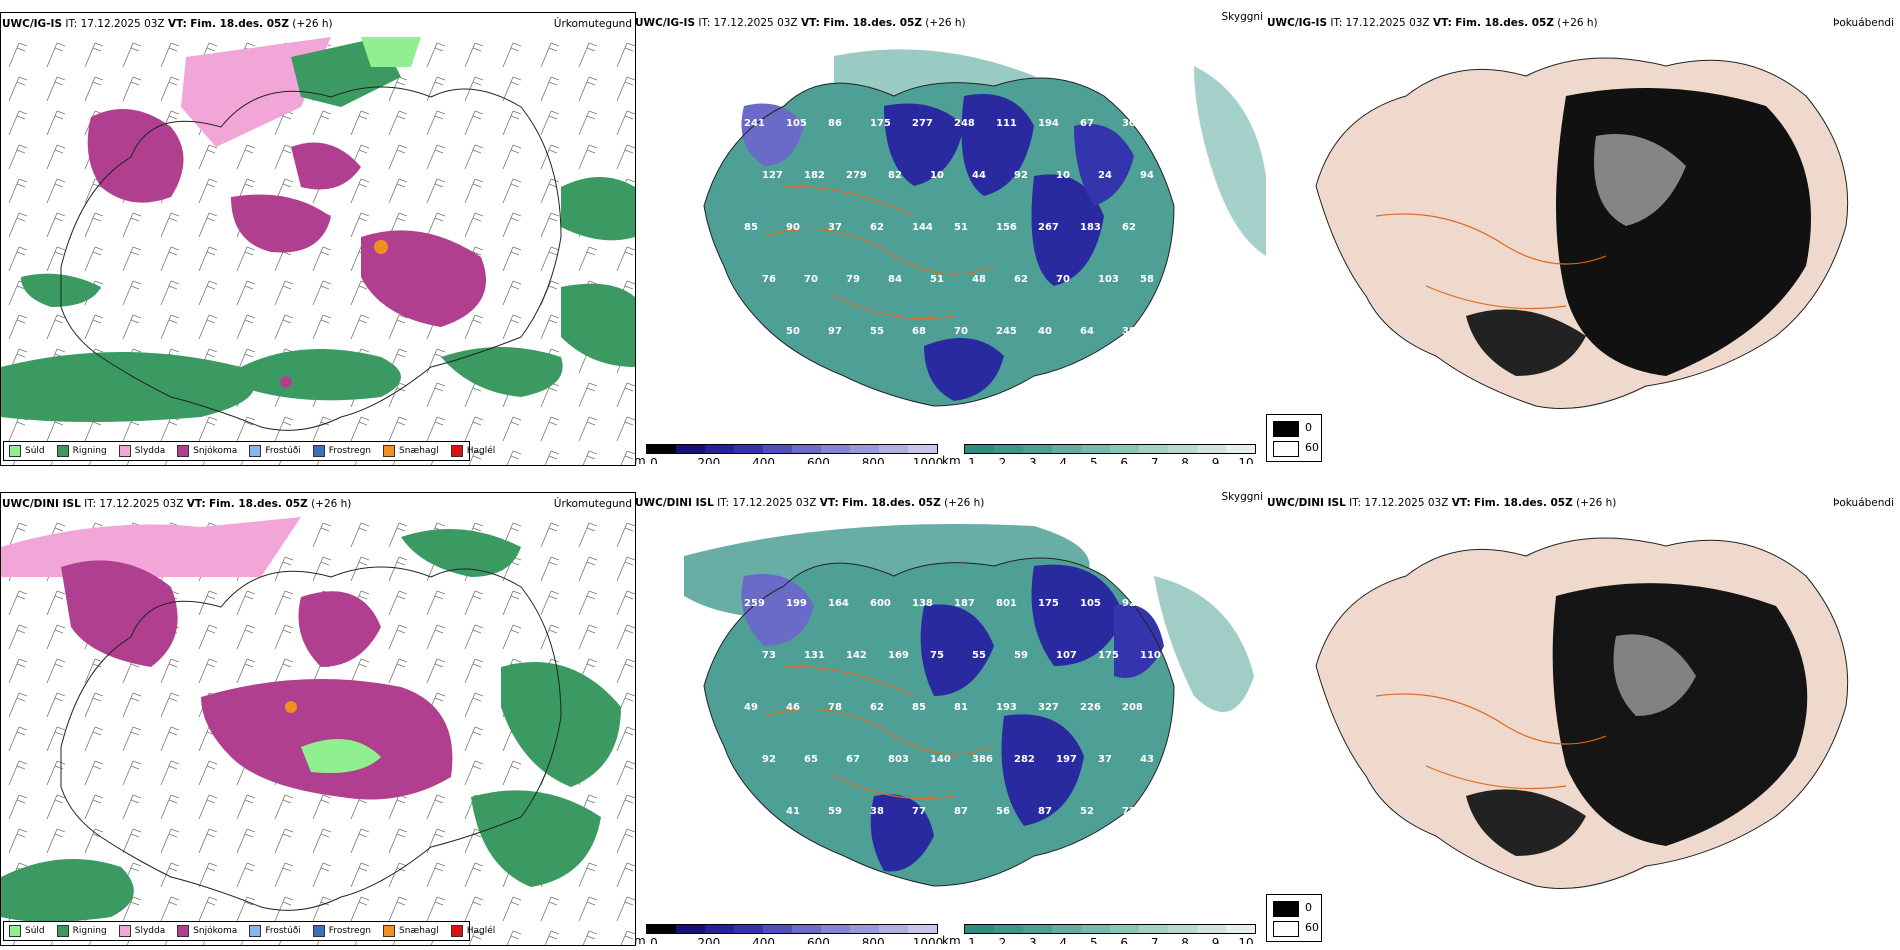 This screenshot has height=950, width=1900. Describe the element at coordinates (835, 123) in the screenshot. I see `visibility-value-label: 86` at that location.